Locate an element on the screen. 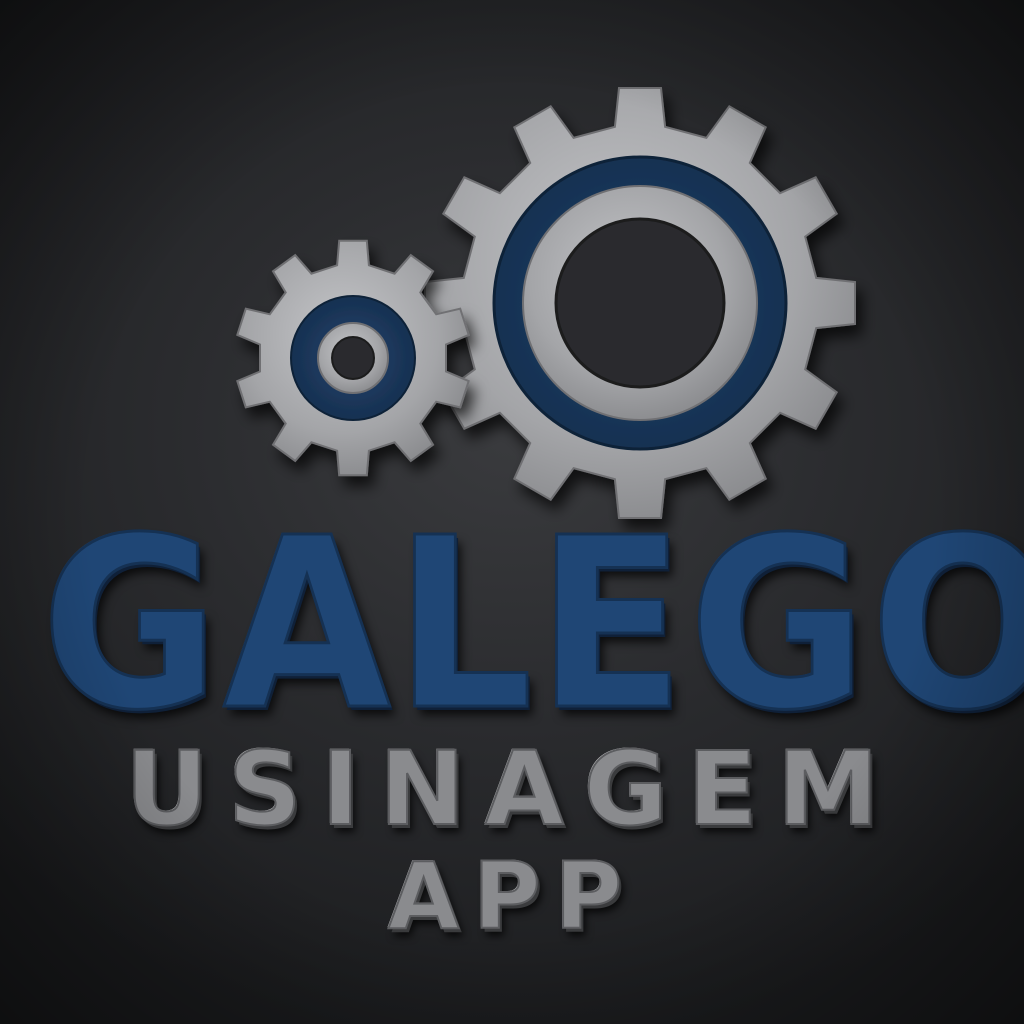 This screenshot has width=1024, height=1024. tagline: APP is located at coordinates (512, 896).